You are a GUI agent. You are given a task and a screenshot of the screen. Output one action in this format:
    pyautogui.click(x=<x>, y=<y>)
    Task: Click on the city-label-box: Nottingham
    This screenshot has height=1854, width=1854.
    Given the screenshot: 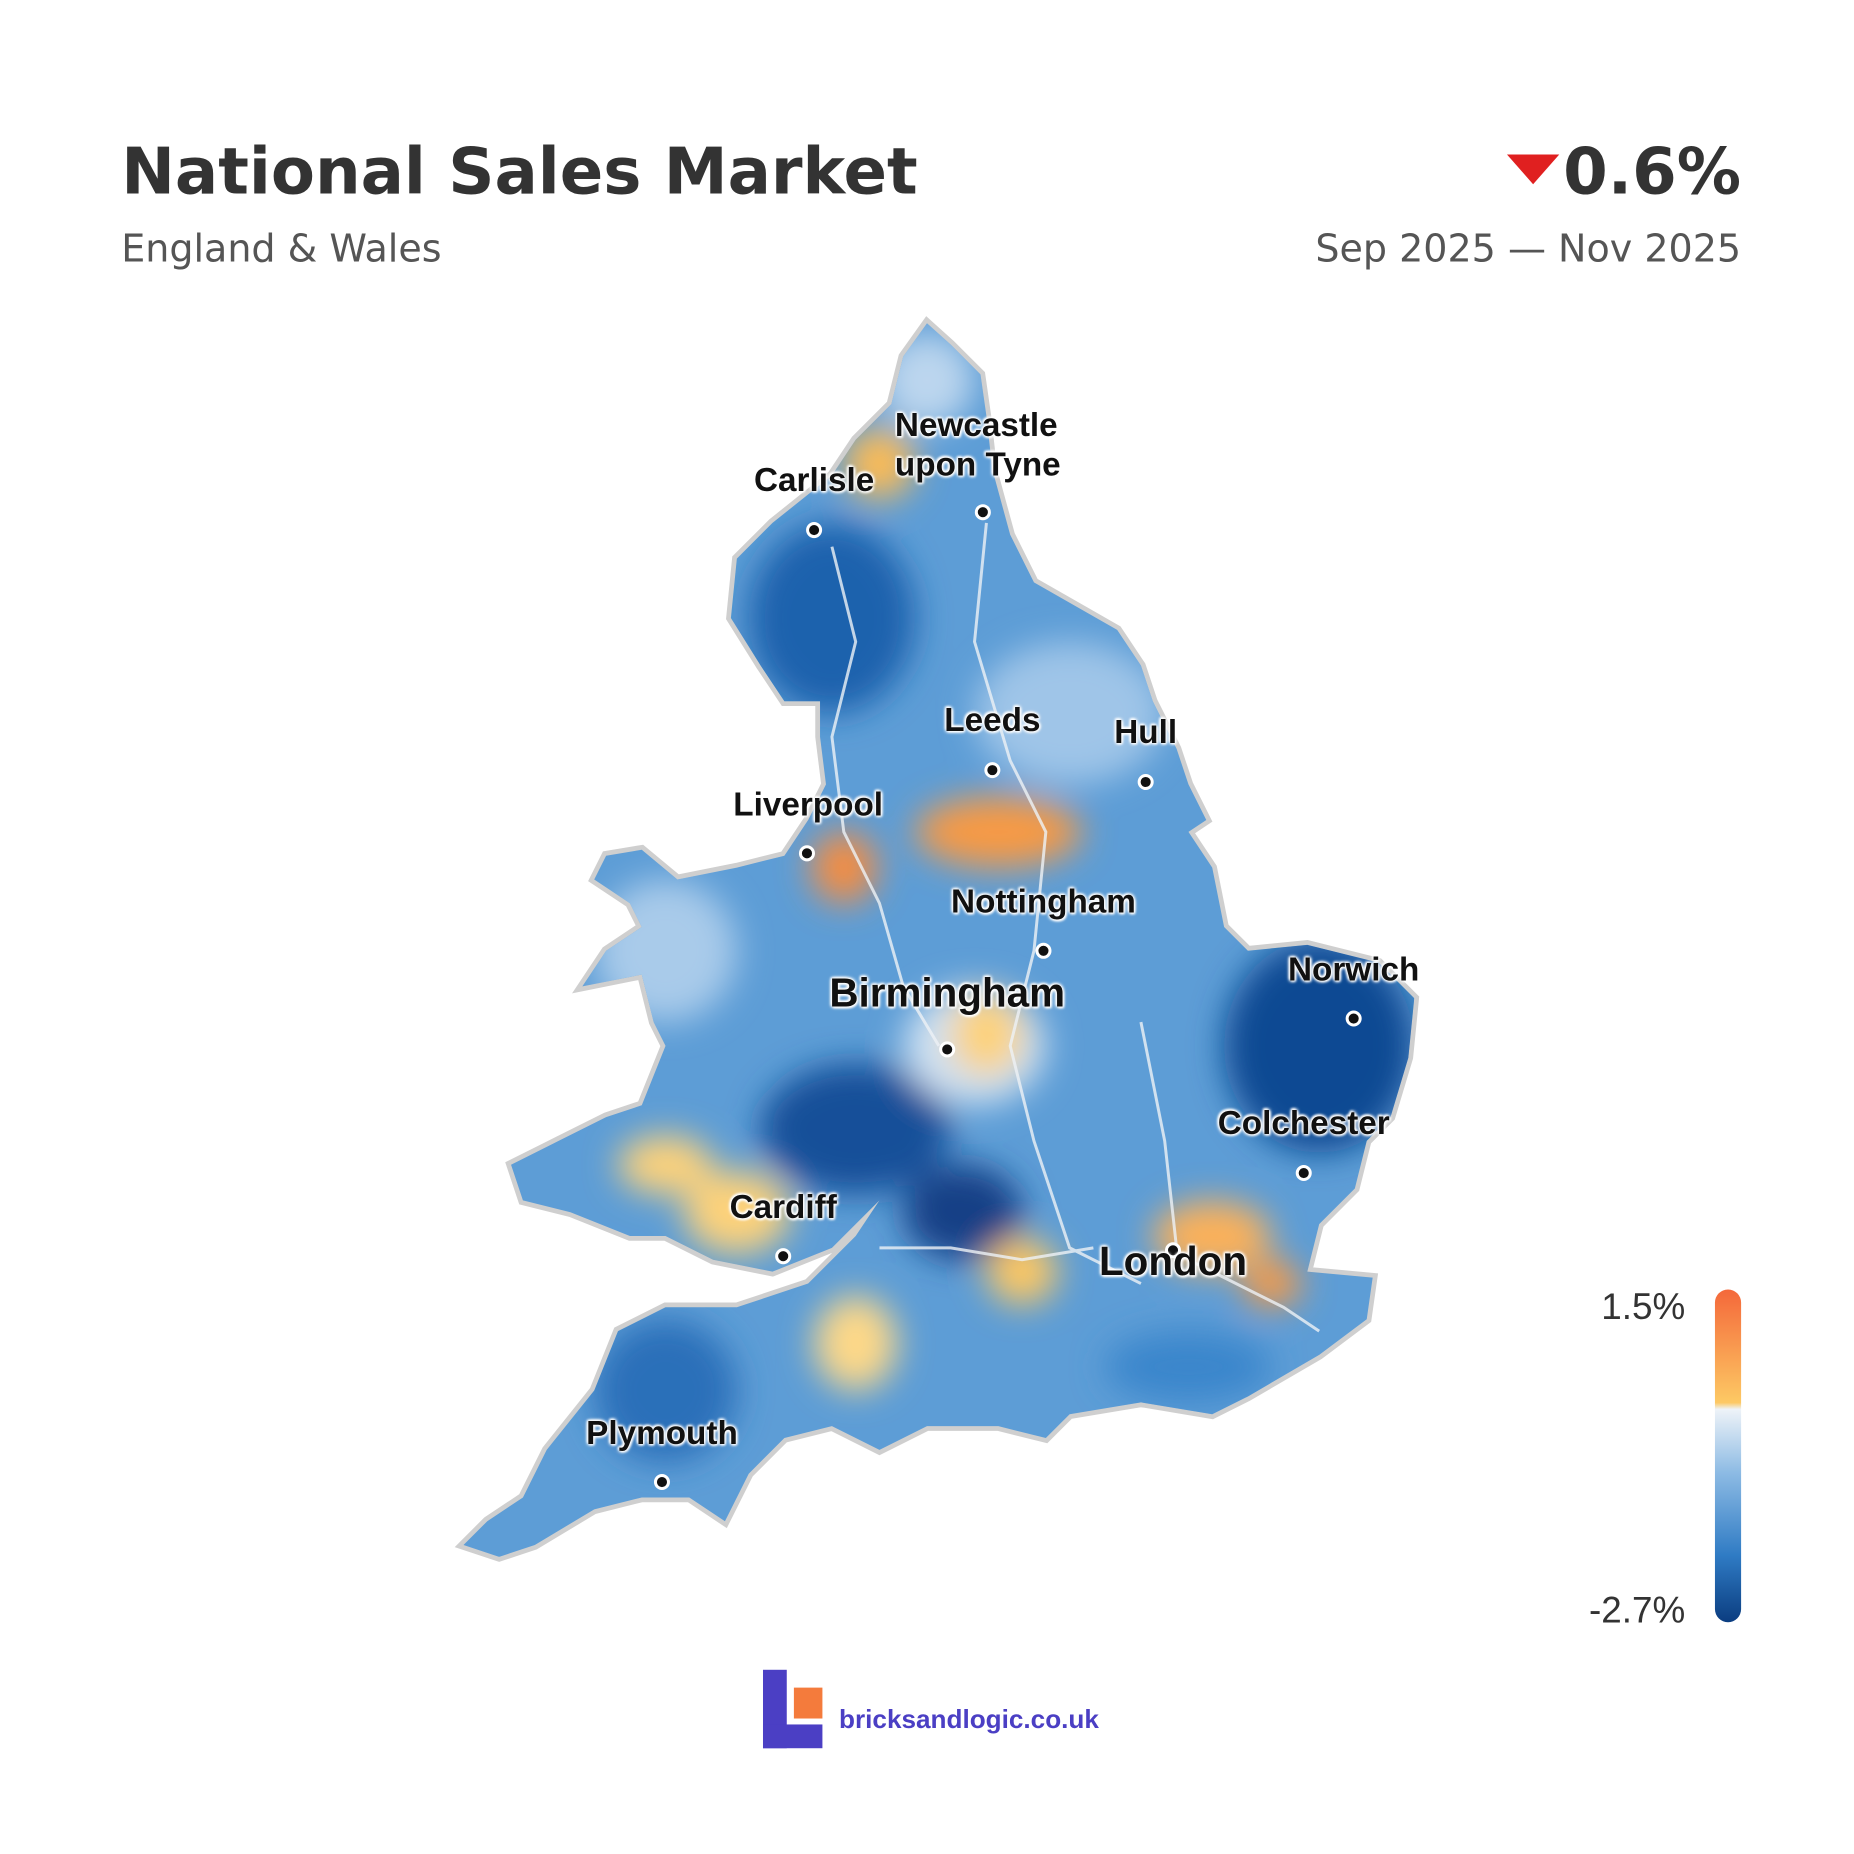 What is the action you would take?
    pyautogui.click(x=1043, y=902)
    